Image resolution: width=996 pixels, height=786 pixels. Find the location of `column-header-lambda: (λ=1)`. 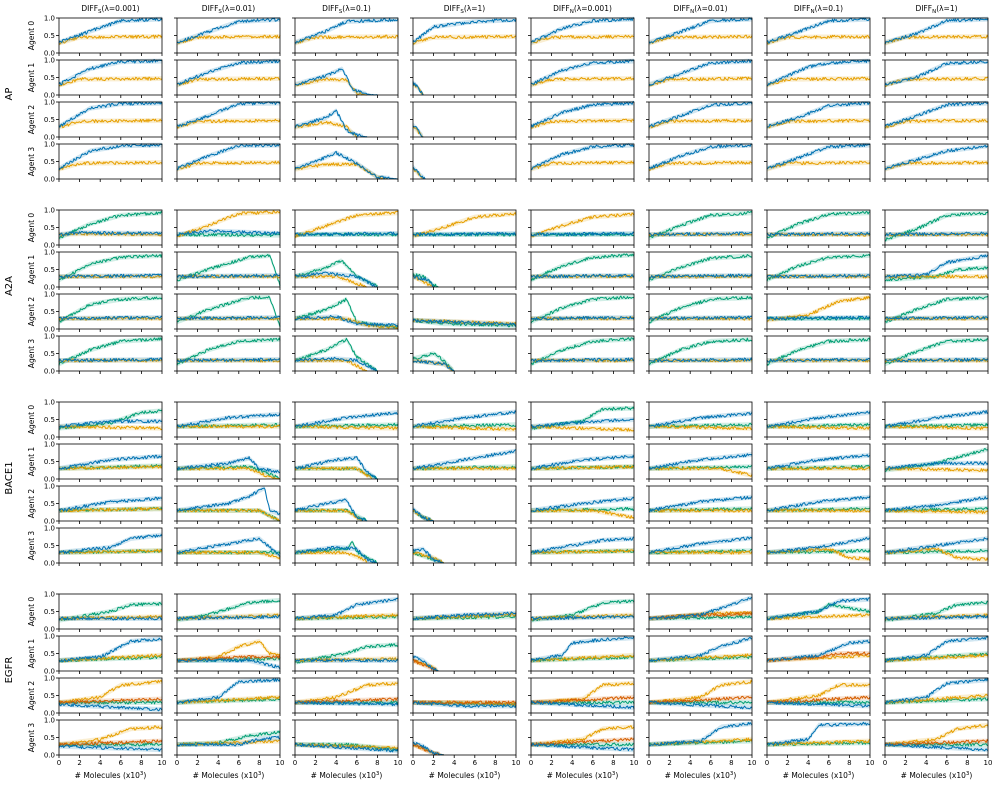

column-header-lambda: (λ=1) is located at coordinates (474, 8).